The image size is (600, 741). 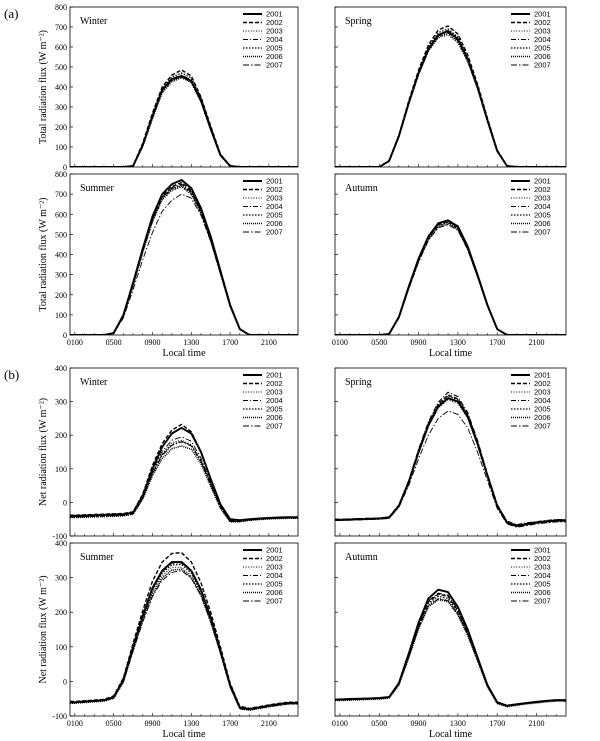 I want to click on panel-title-summer: Summer, so click(x=97, y=557).